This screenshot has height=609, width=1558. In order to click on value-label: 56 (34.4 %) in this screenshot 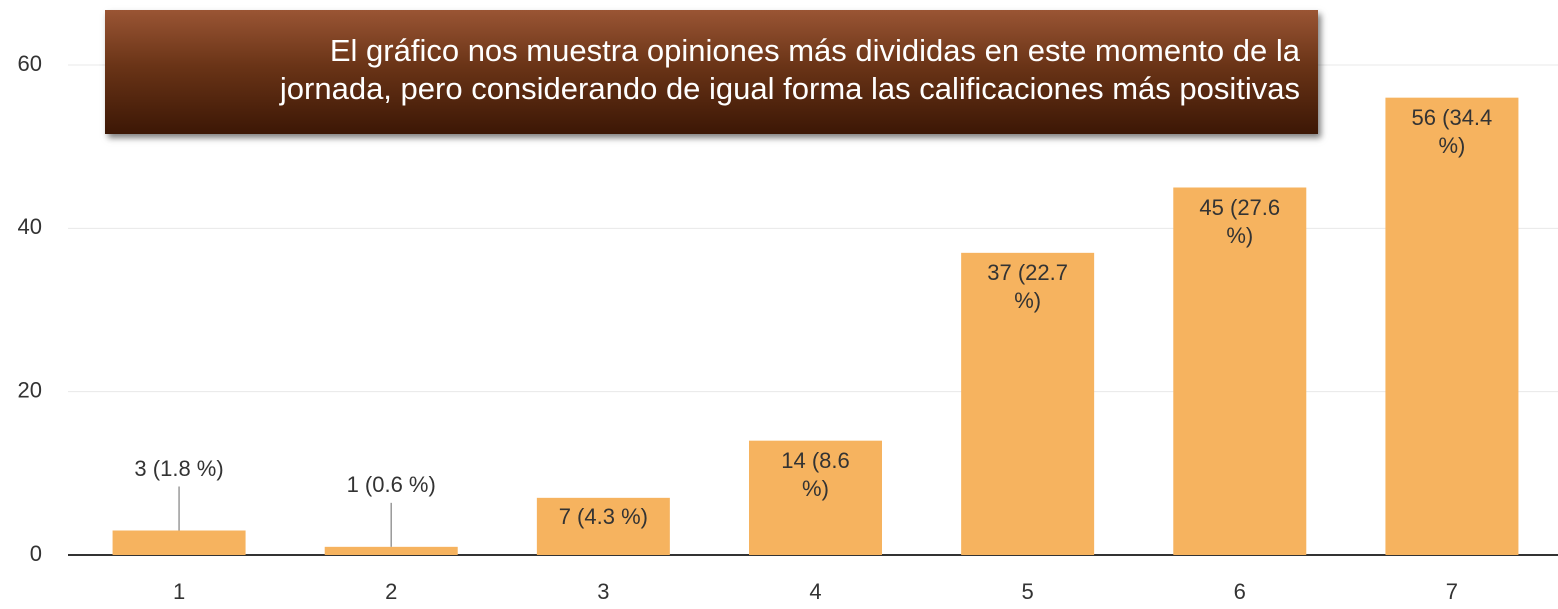, I will do `click(1452, 131)`.